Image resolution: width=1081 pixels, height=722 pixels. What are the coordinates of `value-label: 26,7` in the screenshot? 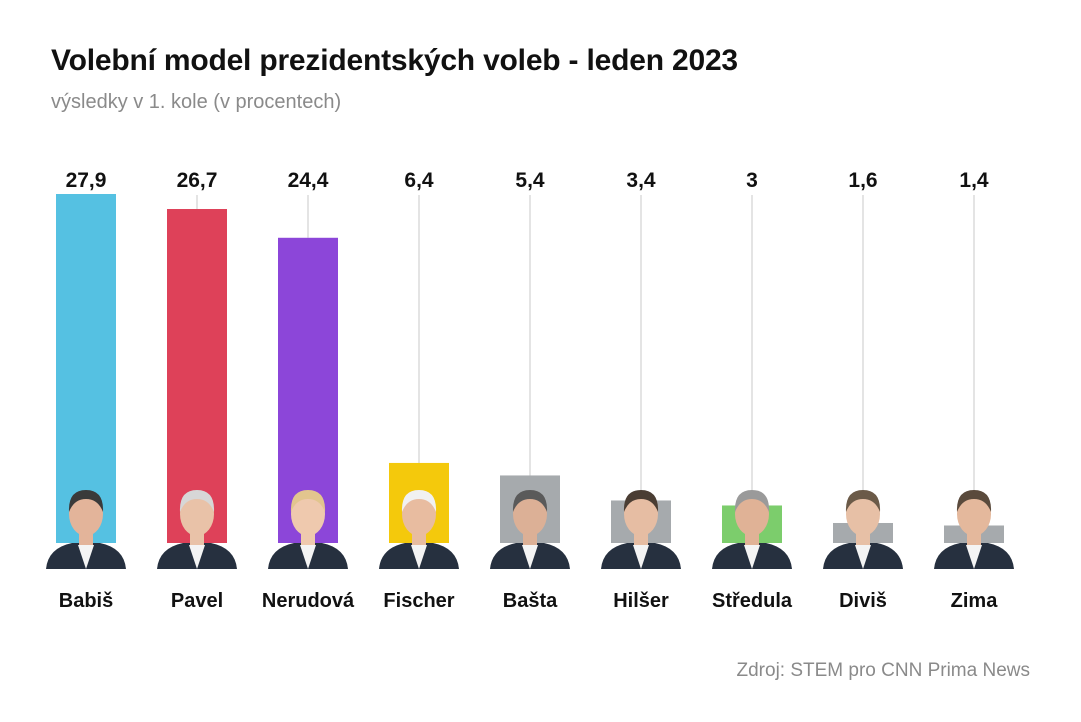 It's located at (197, 180).